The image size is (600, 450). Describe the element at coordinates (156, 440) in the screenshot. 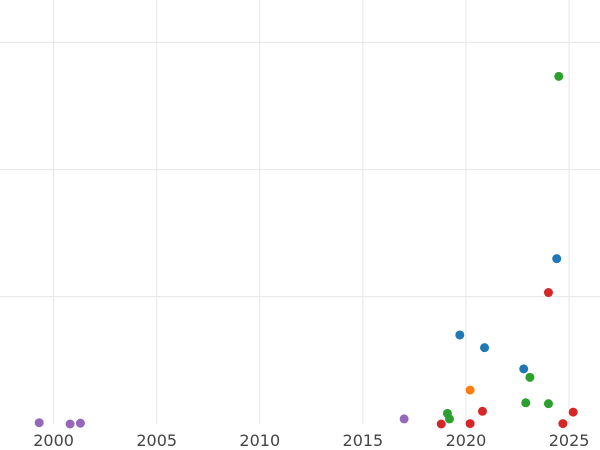

I see `x-tick-label: 2005` at that location.